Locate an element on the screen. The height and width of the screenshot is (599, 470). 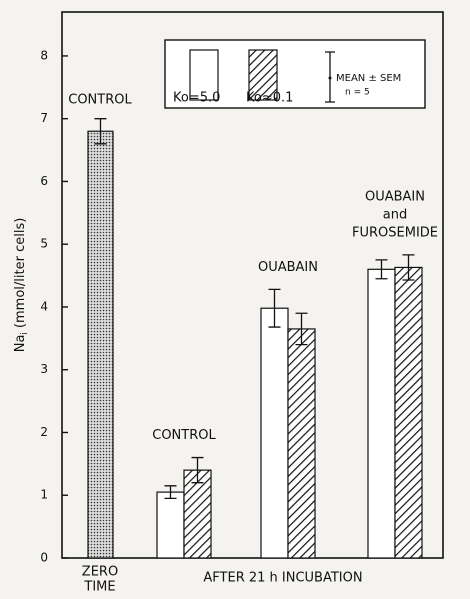
legend-label: Ko=5.0 is located at coordinates (196, 98).